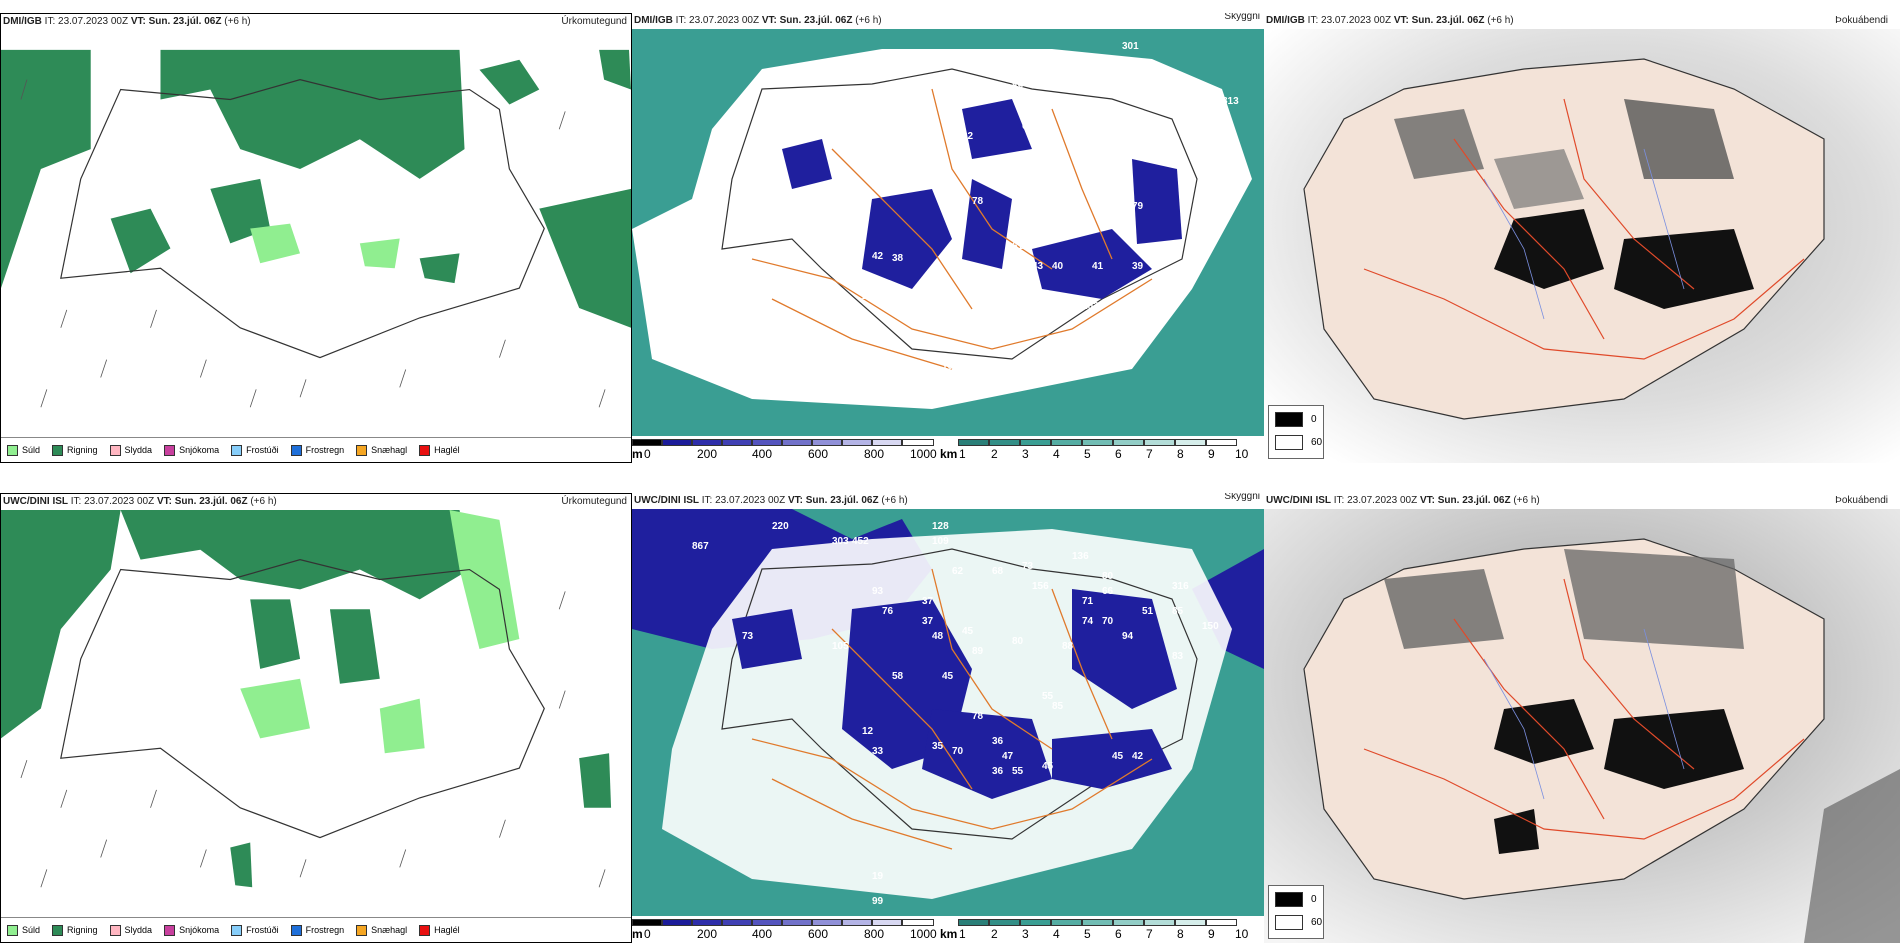  What do you see at coordinates (637, 934) in the screenshot?
I see `colorbar-unit: m` at bounding box center [637, 934].